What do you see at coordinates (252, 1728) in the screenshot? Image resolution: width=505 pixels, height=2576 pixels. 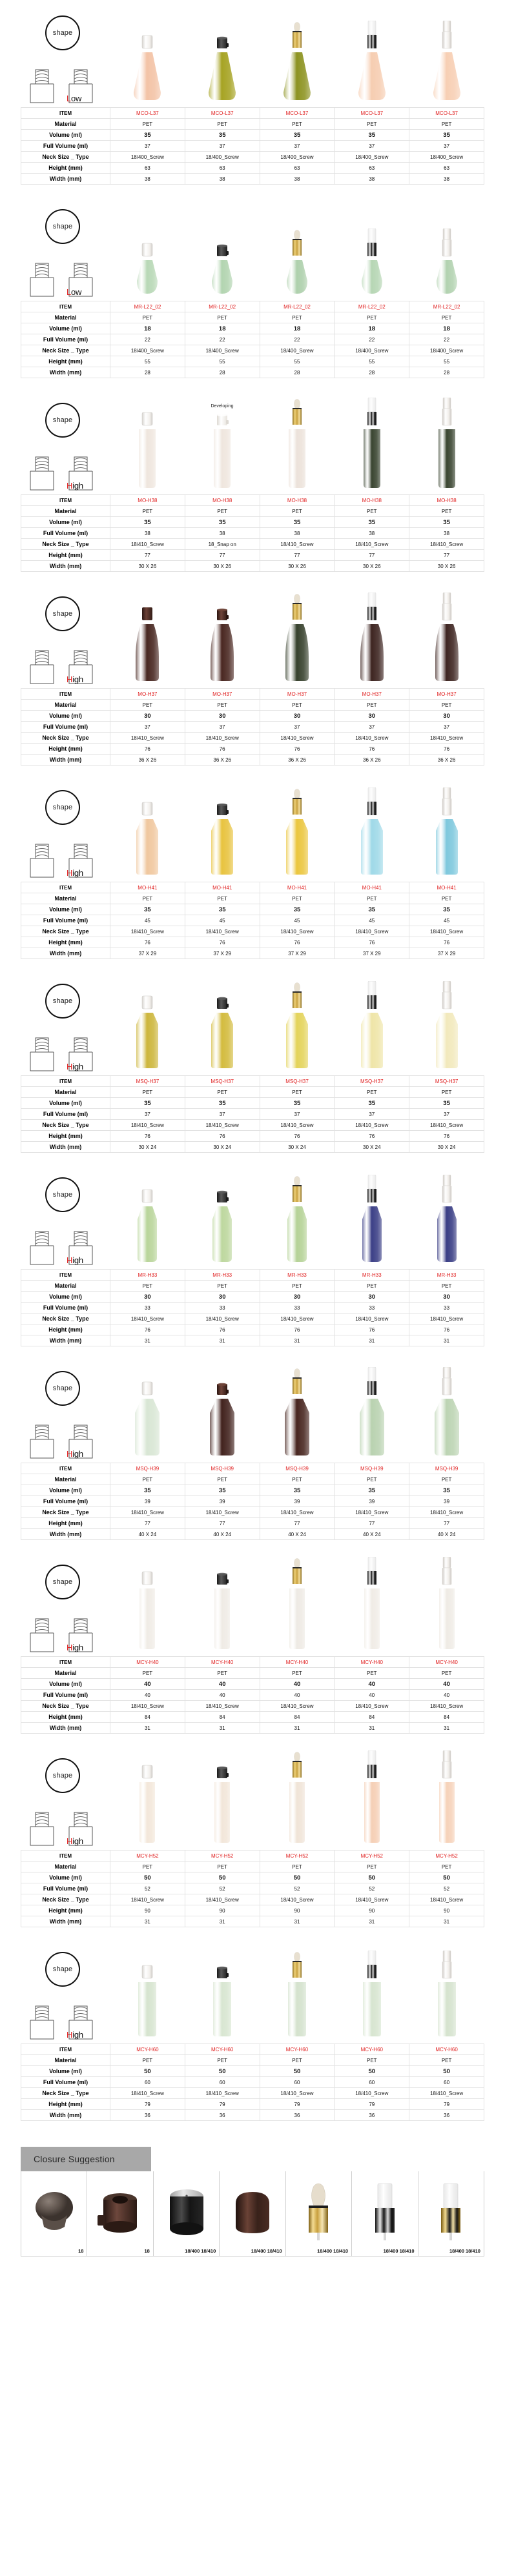 I see `spec-row-width: Width (mm) 31 31 31 31 31` at bounding box center [252, 1728].